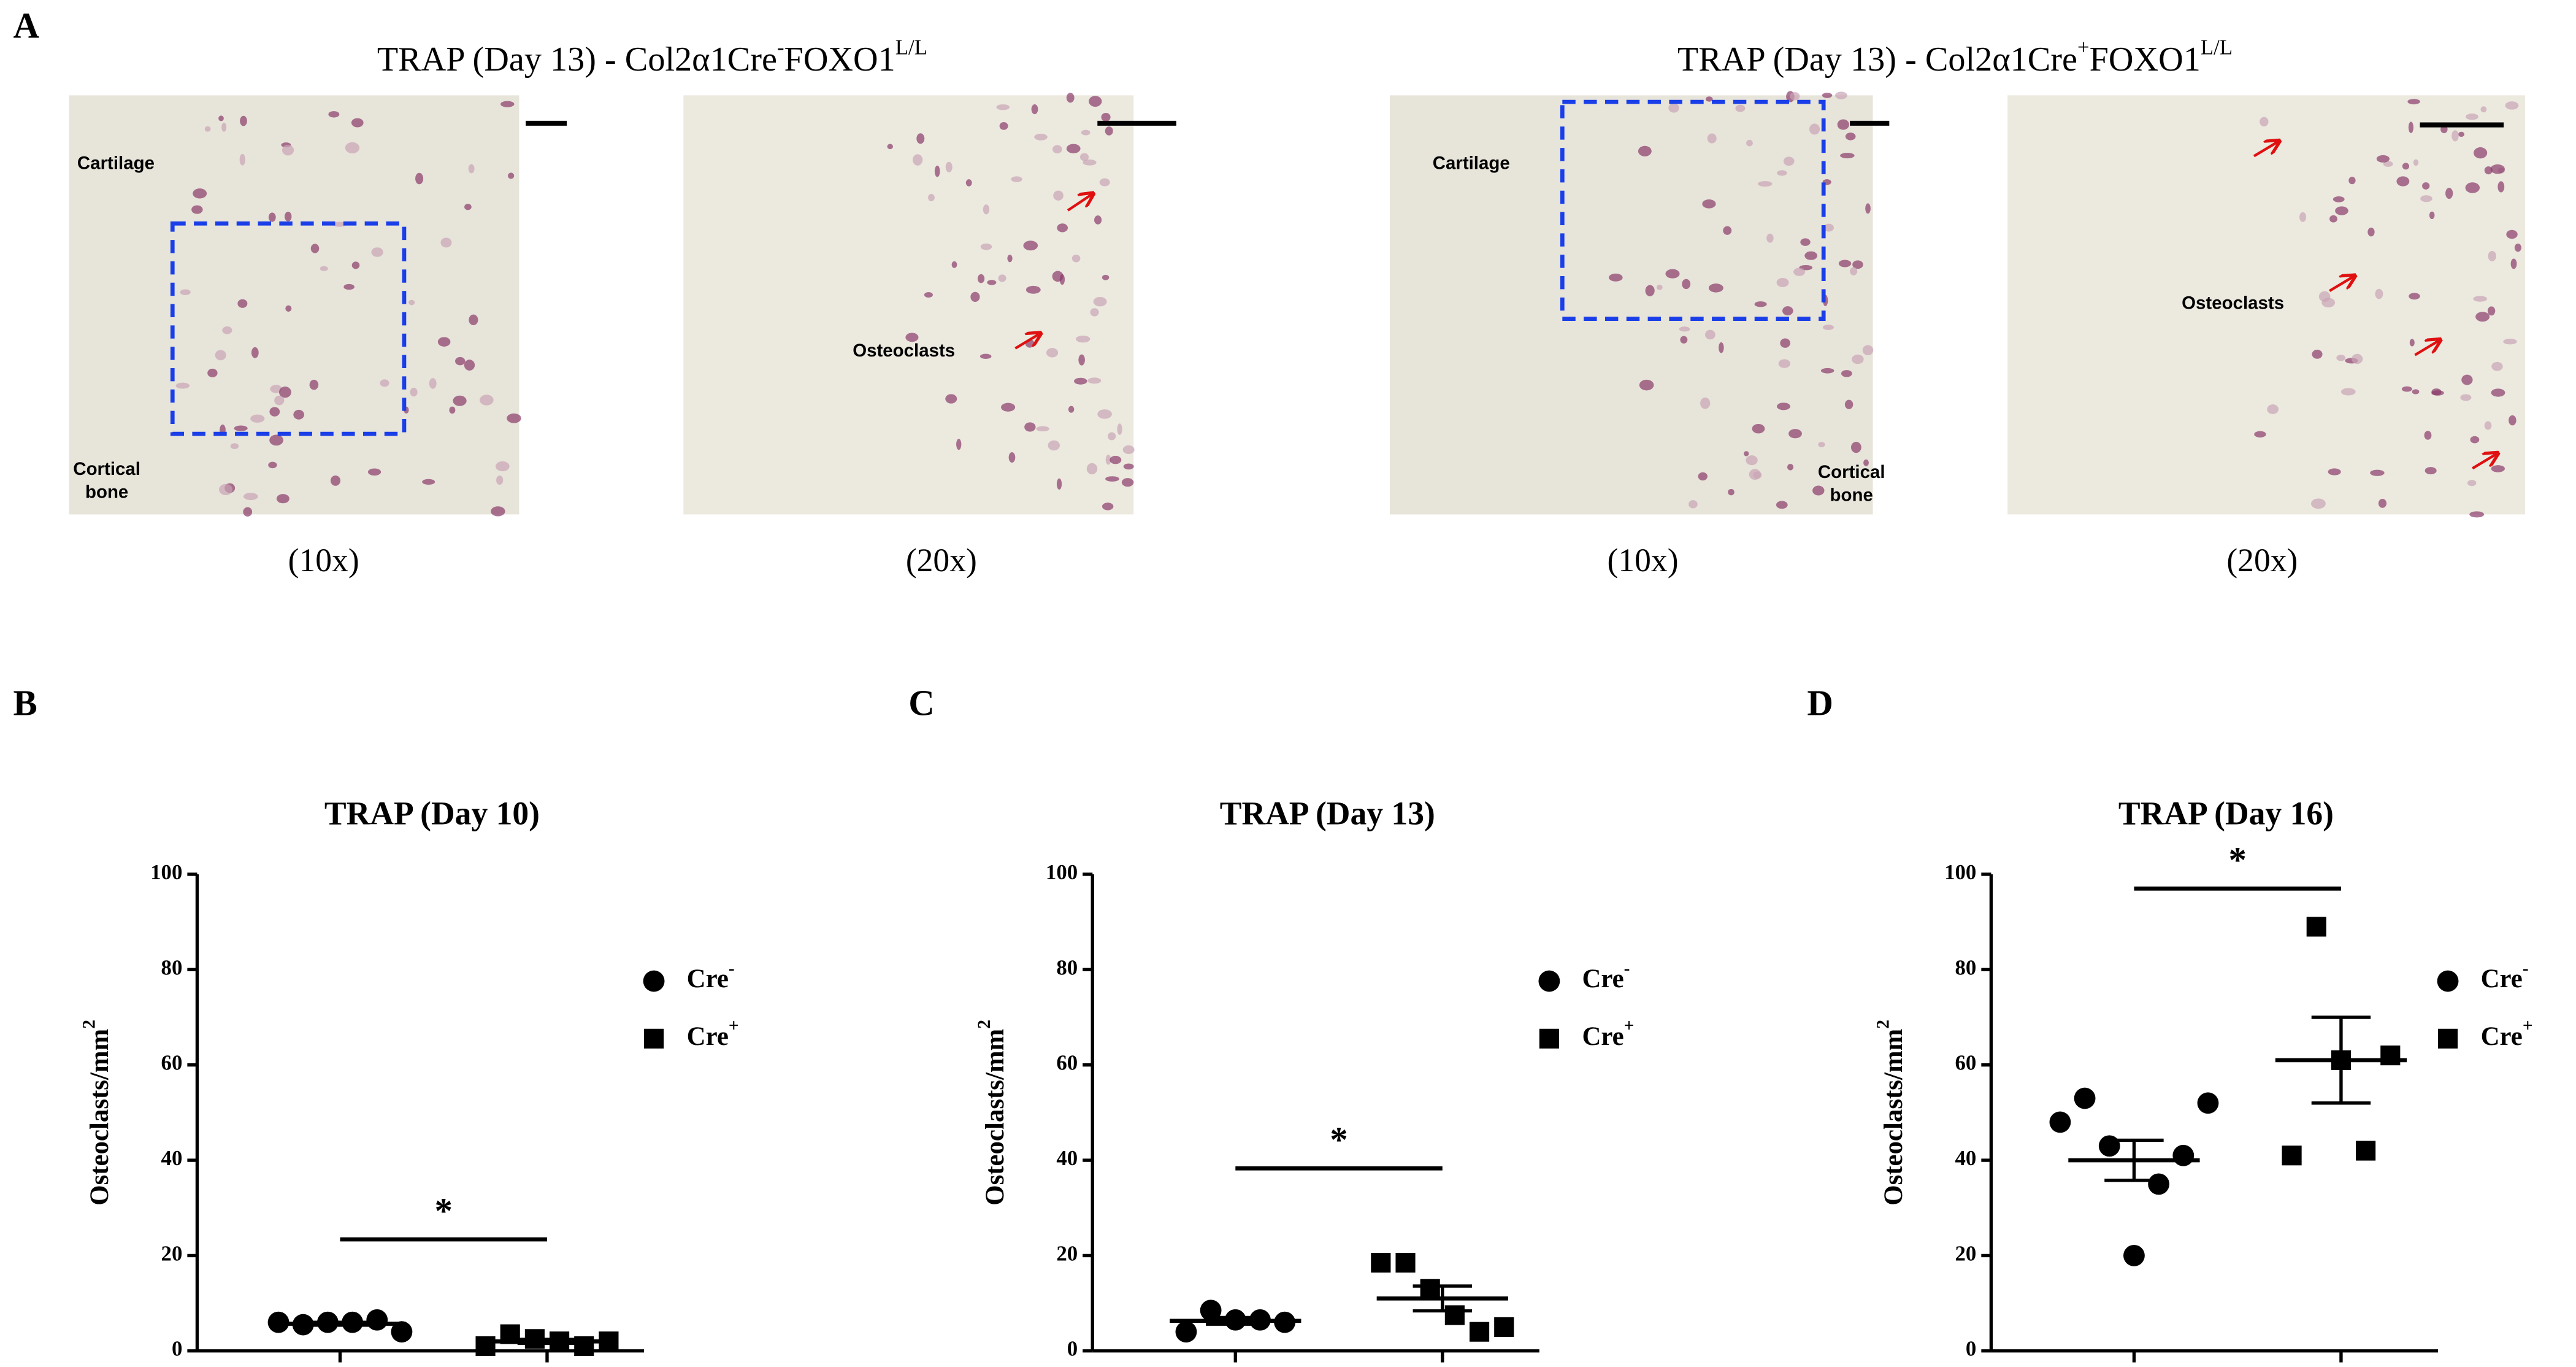 This screenshot has height=1367, width=2576. I want to click on y-tick-label: 0, so click(1072, 1349).